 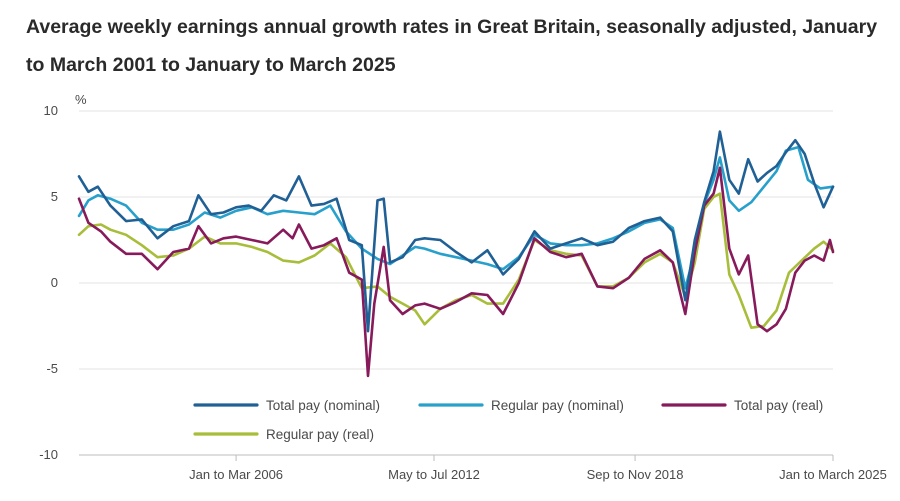 I want to click on legend-item: Total pay (real), so click(x=742, y=405).